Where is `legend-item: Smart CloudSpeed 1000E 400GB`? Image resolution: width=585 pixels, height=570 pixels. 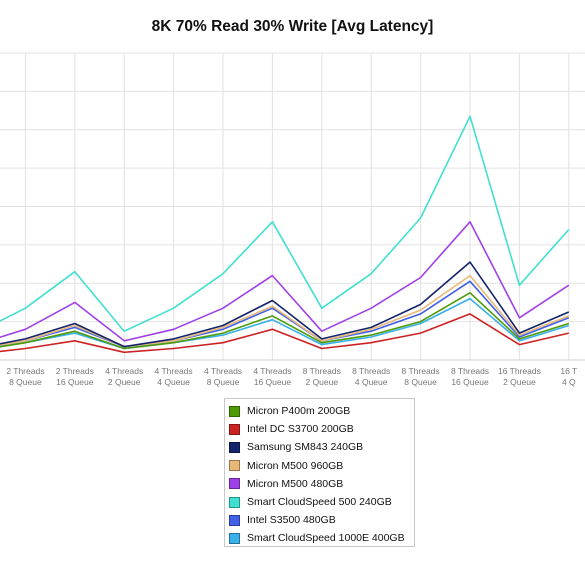 legend-item: Smart CloudSpeed 1000E 400GB is located at coordinates (321, 538).